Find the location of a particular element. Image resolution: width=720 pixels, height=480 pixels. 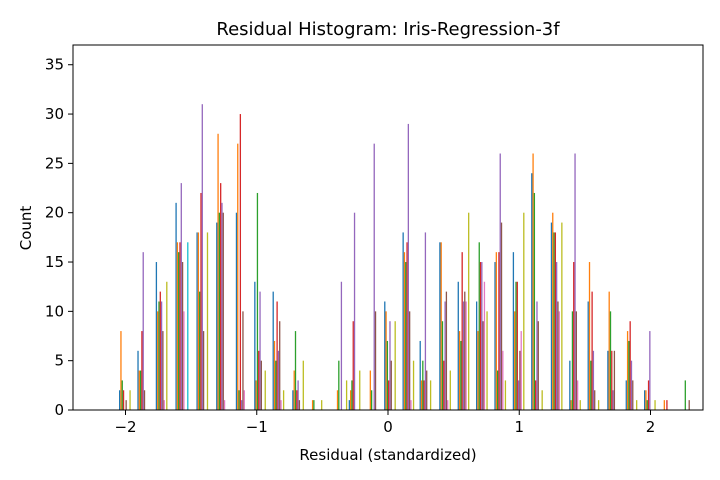

x-tick-label: 1 is located at coordinates (519, 427).